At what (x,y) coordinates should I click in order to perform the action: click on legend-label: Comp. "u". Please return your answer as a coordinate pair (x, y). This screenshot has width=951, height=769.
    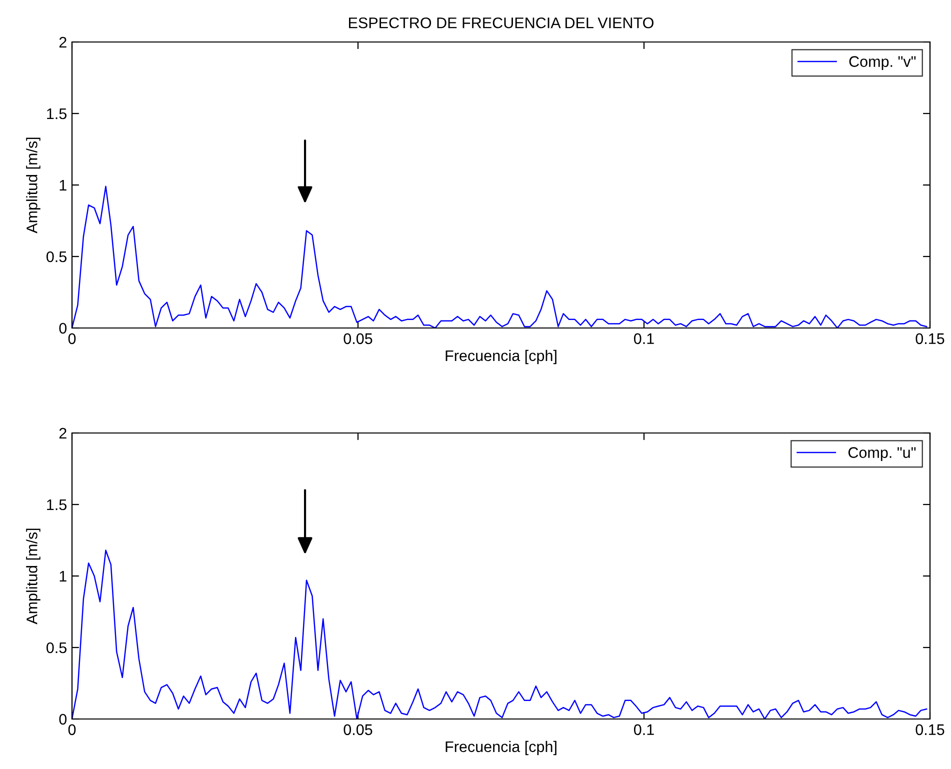
    Looking at the image, I should click on (882, 454).